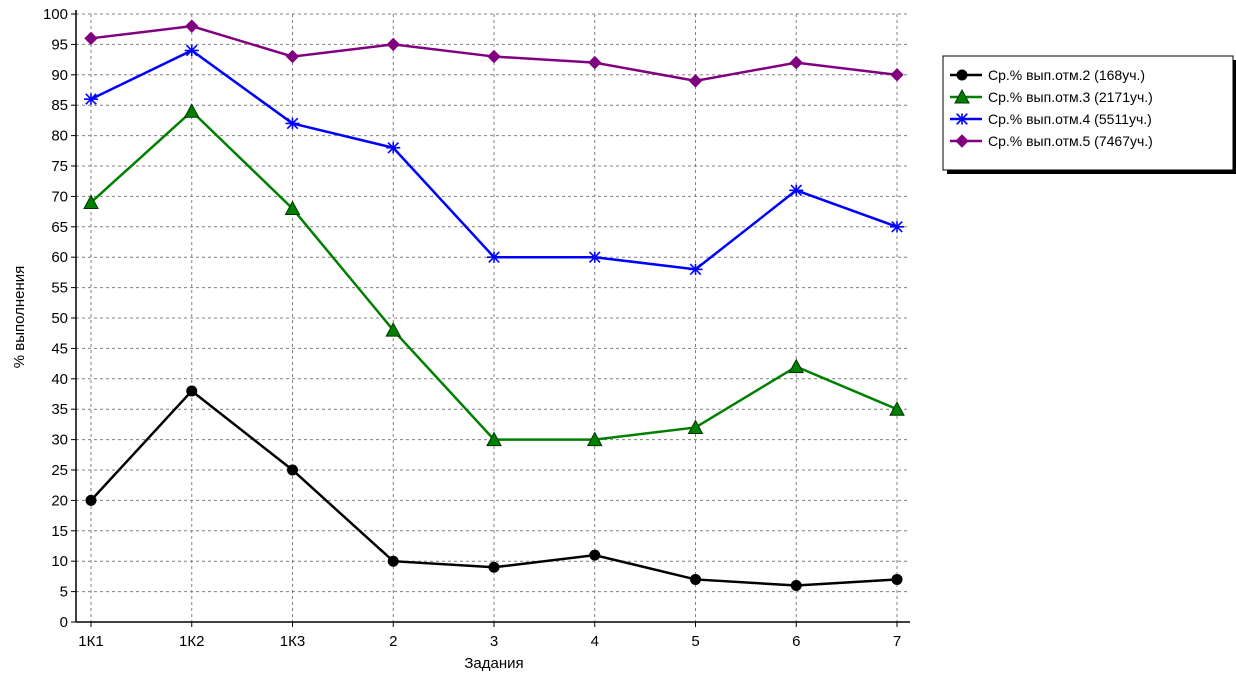 The width and height of the screenshot is (1236, 679). Describe the element at coordinates (59, 348) in the screenshot. I see `y-tick-label: 45` at that location.